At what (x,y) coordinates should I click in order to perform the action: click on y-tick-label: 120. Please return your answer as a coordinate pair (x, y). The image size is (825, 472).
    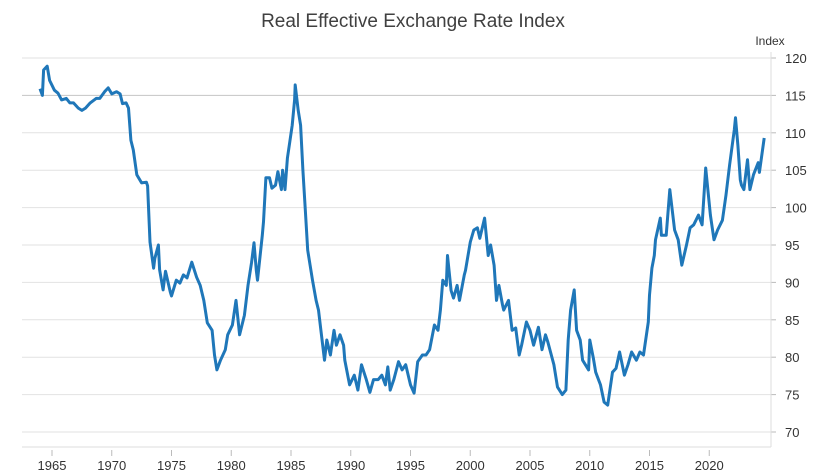
    Looking at the image, I should click on (796, 58).